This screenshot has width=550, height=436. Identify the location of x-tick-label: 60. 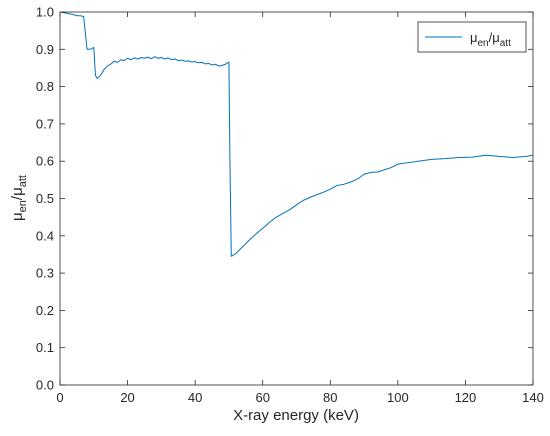
(262, 397).